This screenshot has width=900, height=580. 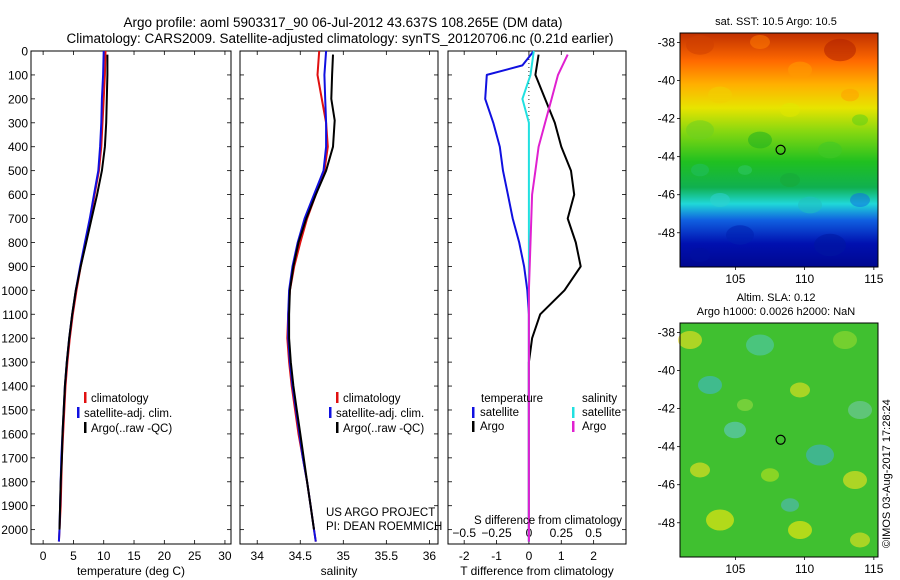 What do you see at coordinates (14, 387) in the screenshot?
I see `depth-tick-label: 1400` at bounding box center [14, 387].